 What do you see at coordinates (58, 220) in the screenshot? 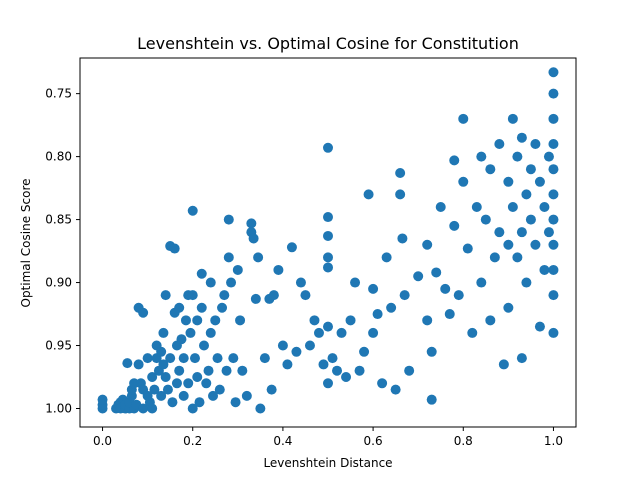
I see `y-tick-label: 0.85` at bounding box center [58, 220].